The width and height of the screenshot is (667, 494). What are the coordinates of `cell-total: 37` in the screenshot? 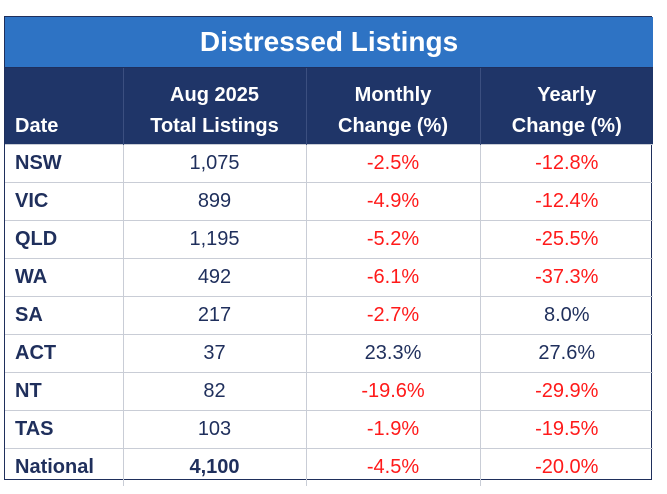 It's located at (214, 353).